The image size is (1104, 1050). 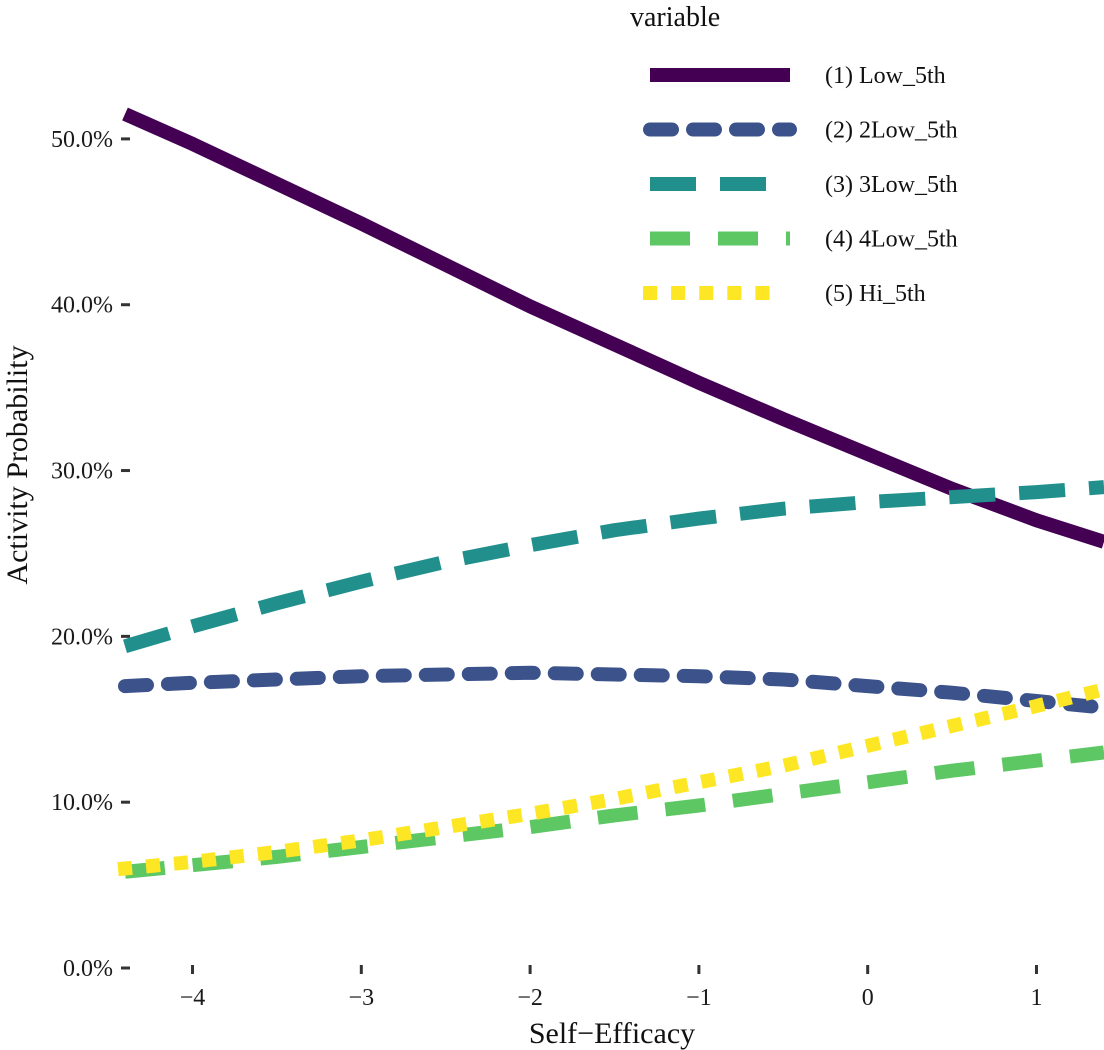 What do you see at coordinates (1036, 998) in the screenshot?
I see `x-tick-label: 1` at bounding box center [1036, 998].